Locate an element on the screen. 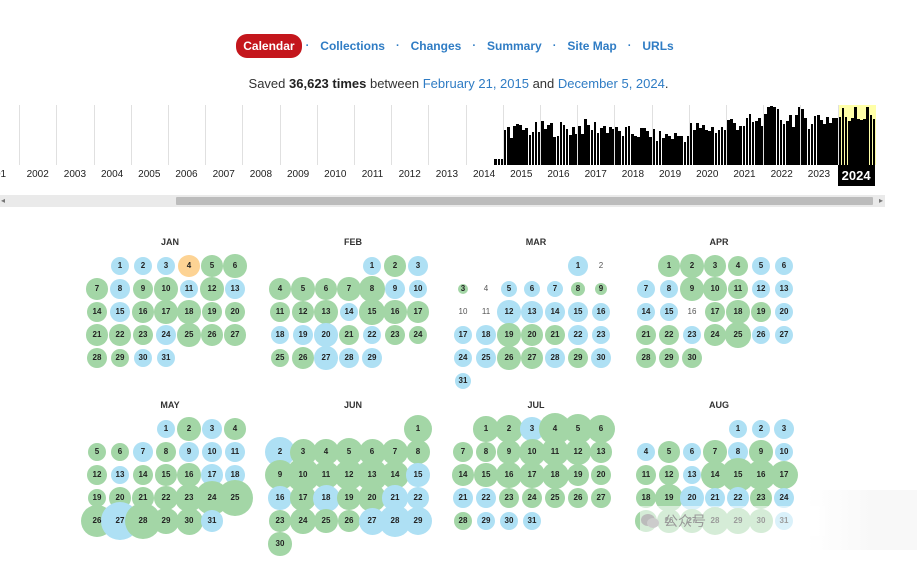 This screenshot has width=917, height=568. year-label: 2019 is located at coordinates (670, 174).